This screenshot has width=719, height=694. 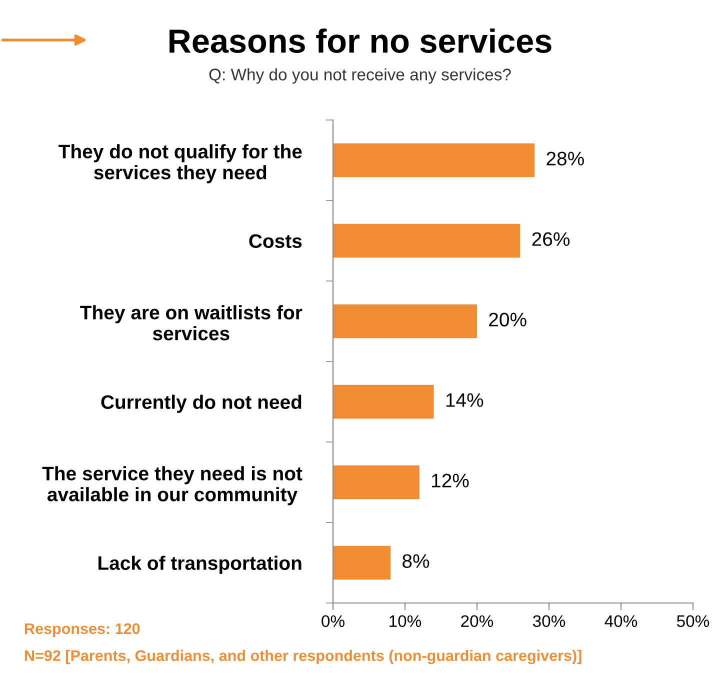 What do you see at coordinates (82, 630) in the screenshot?
I see `text: Responses: 120` at bounding box center [82, 630].